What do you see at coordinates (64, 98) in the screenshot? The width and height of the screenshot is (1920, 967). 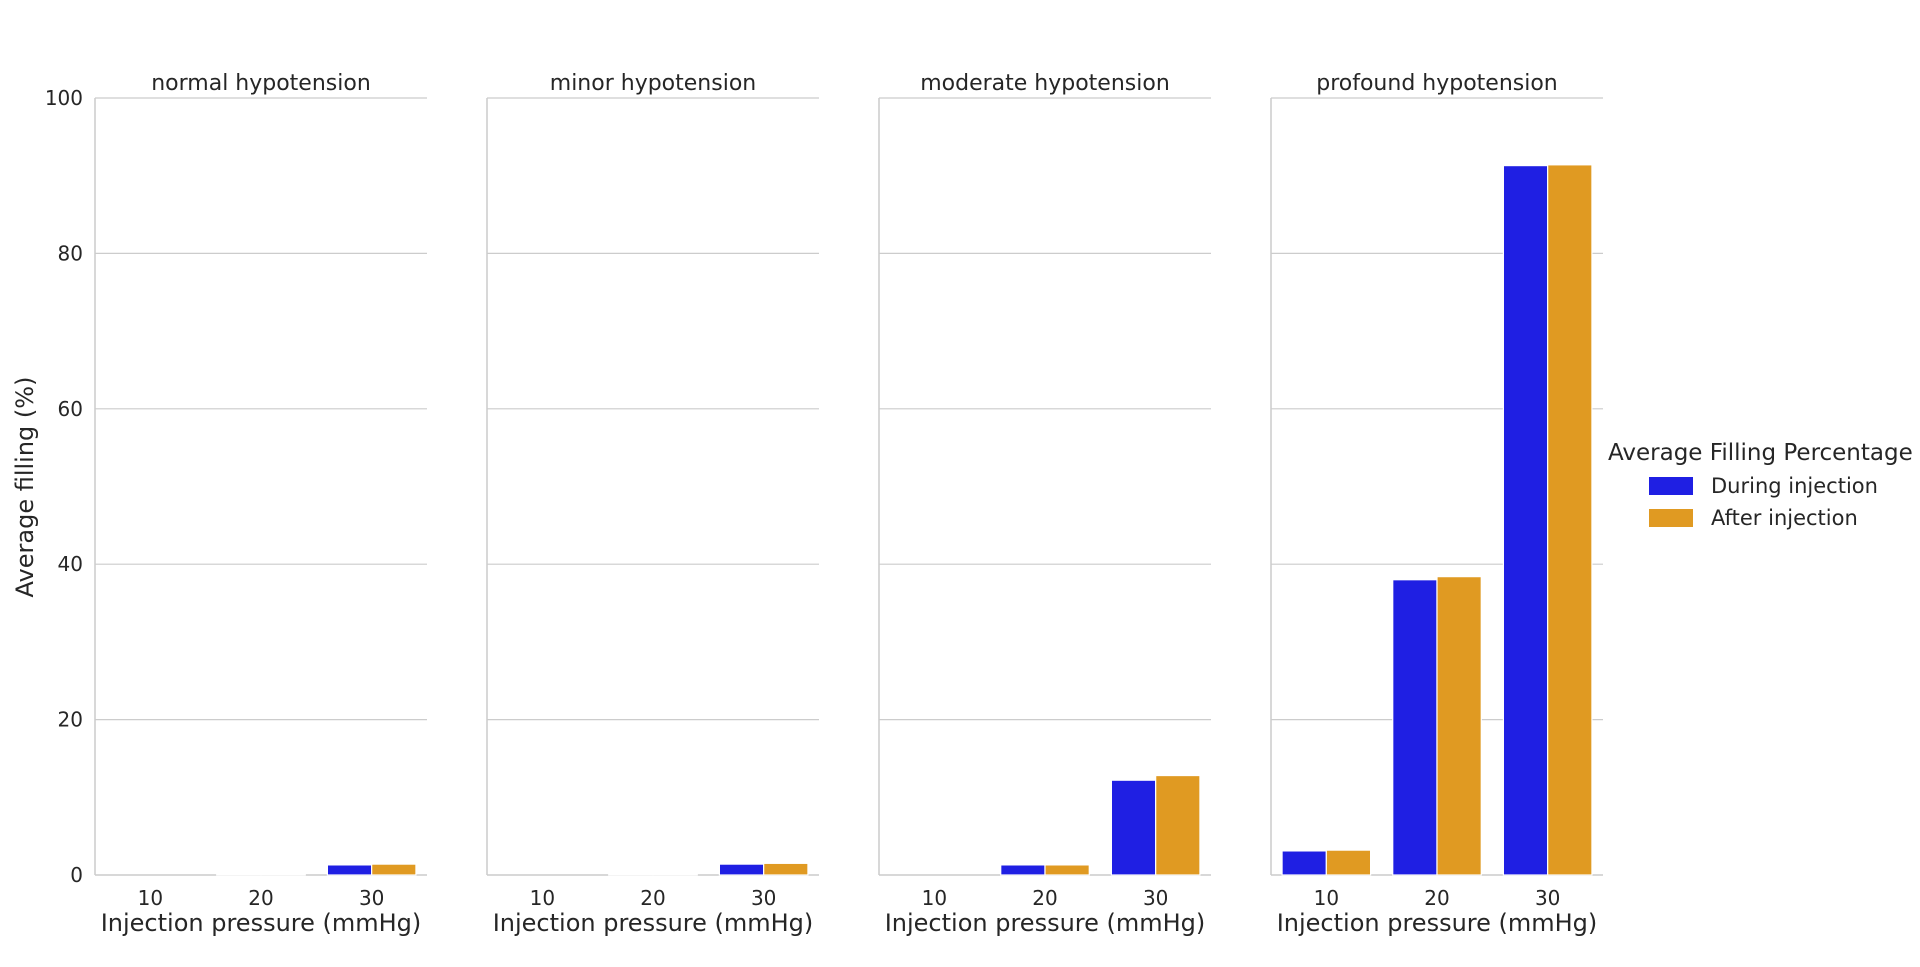 I see `y-tick-label: 100` at bounding box center [64, 98].